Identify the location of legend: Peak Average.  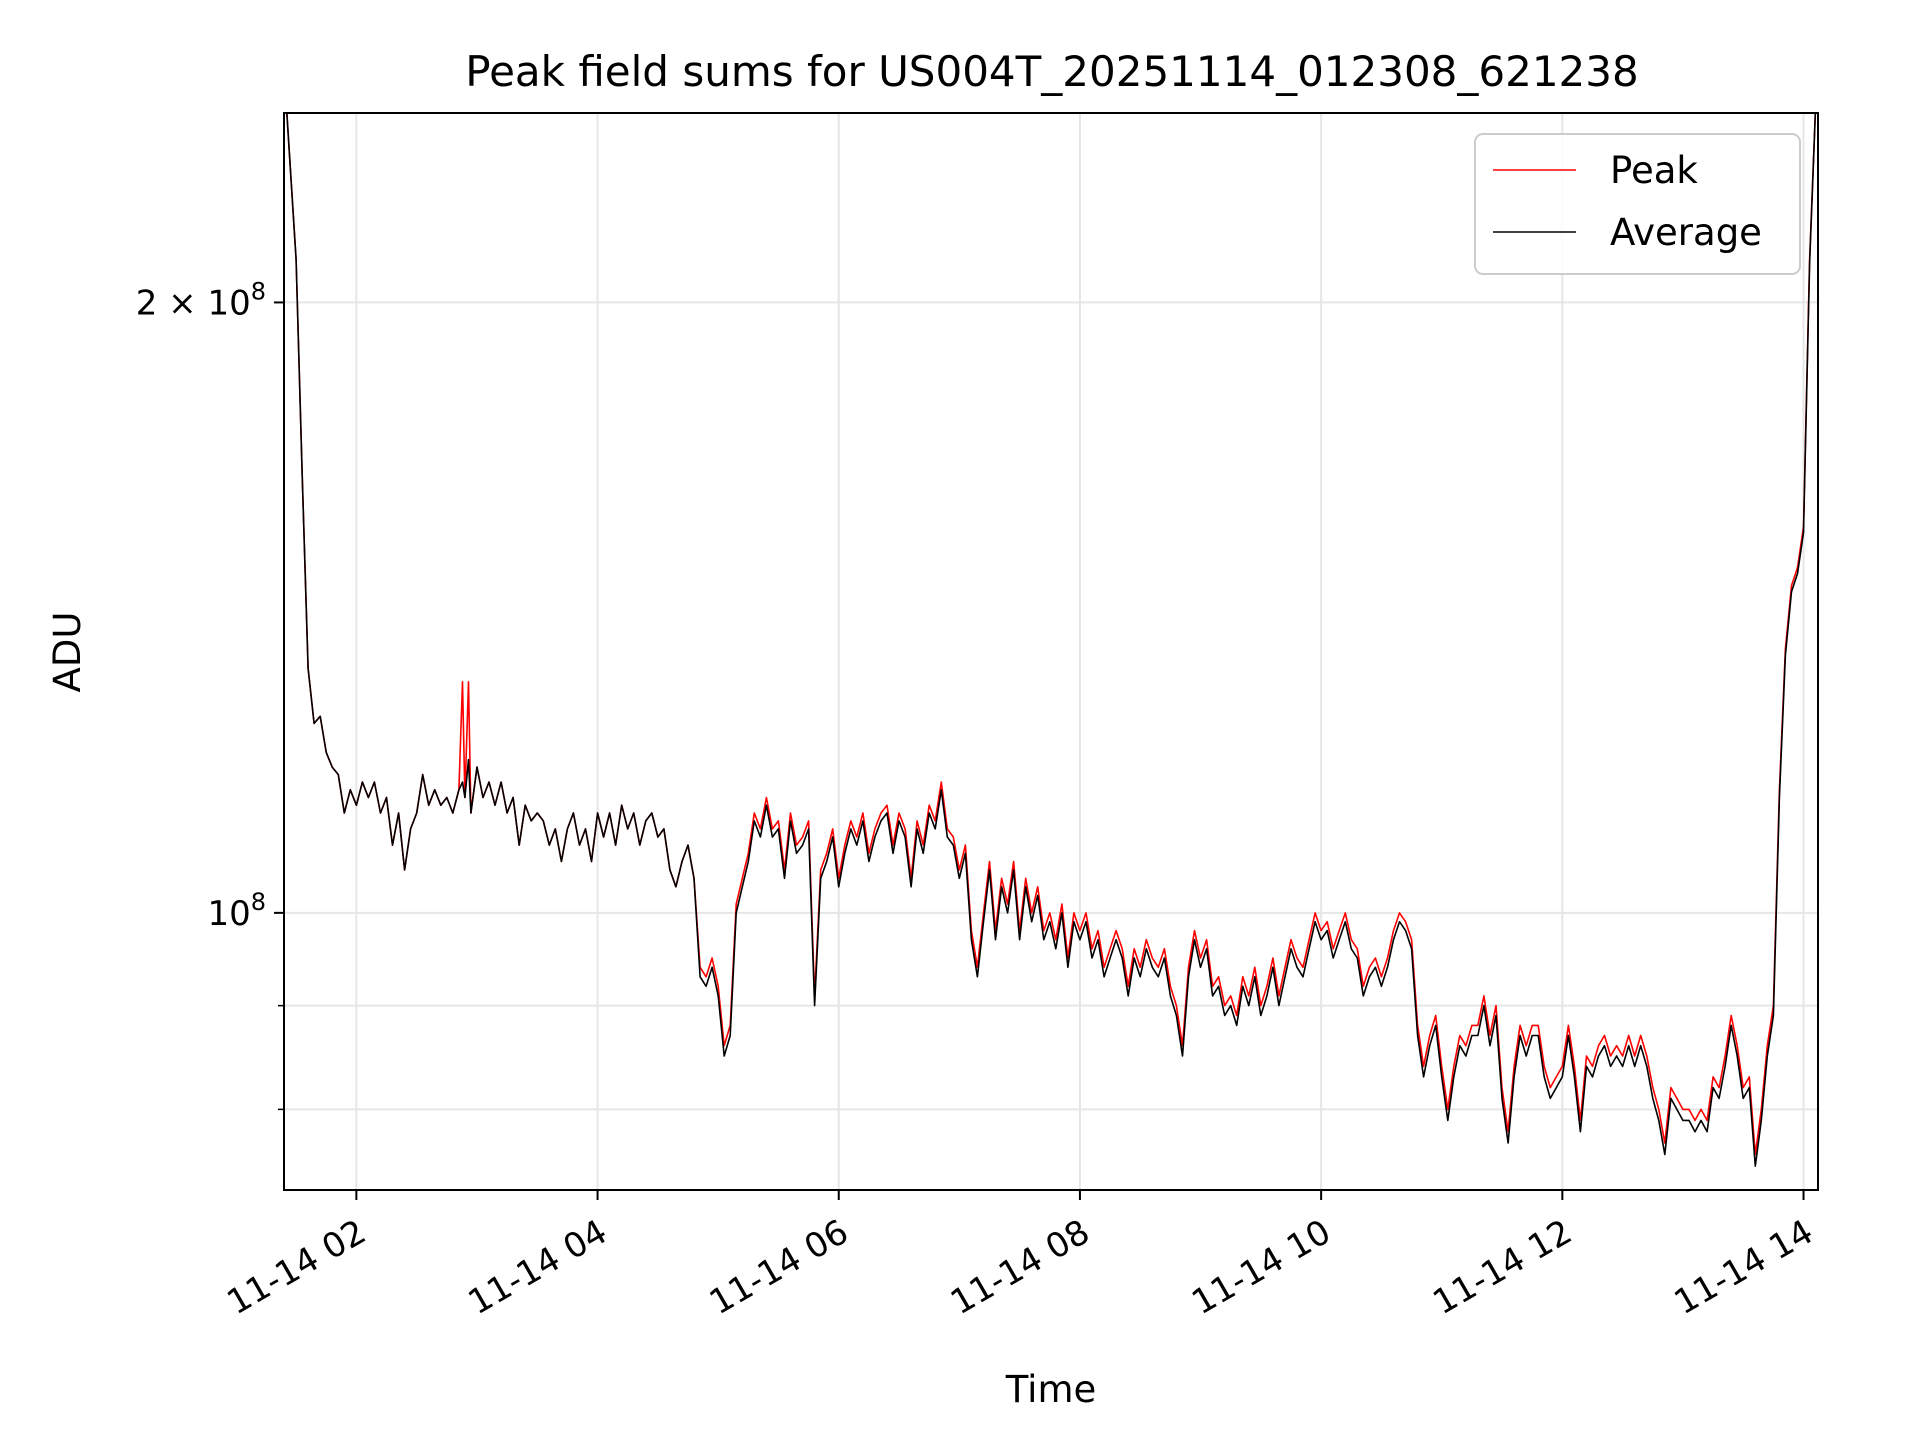
(1637, 204).